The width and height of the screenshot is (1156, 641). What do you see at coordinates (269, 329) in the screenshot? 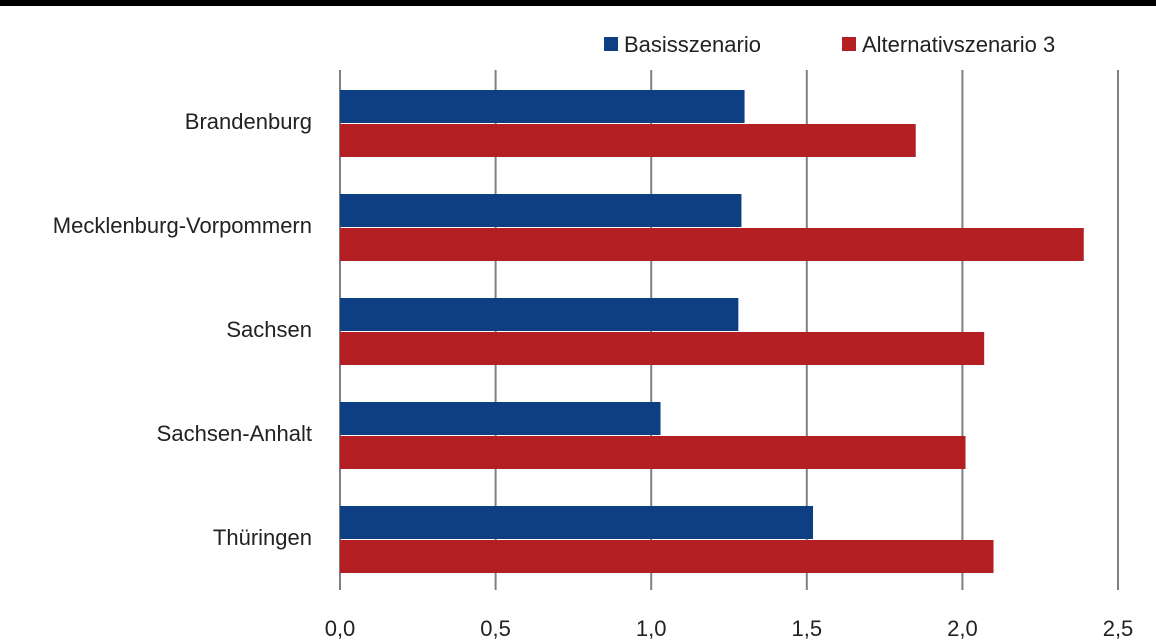
I see `category-label: Sachsen` at bounding box center [269, 329].